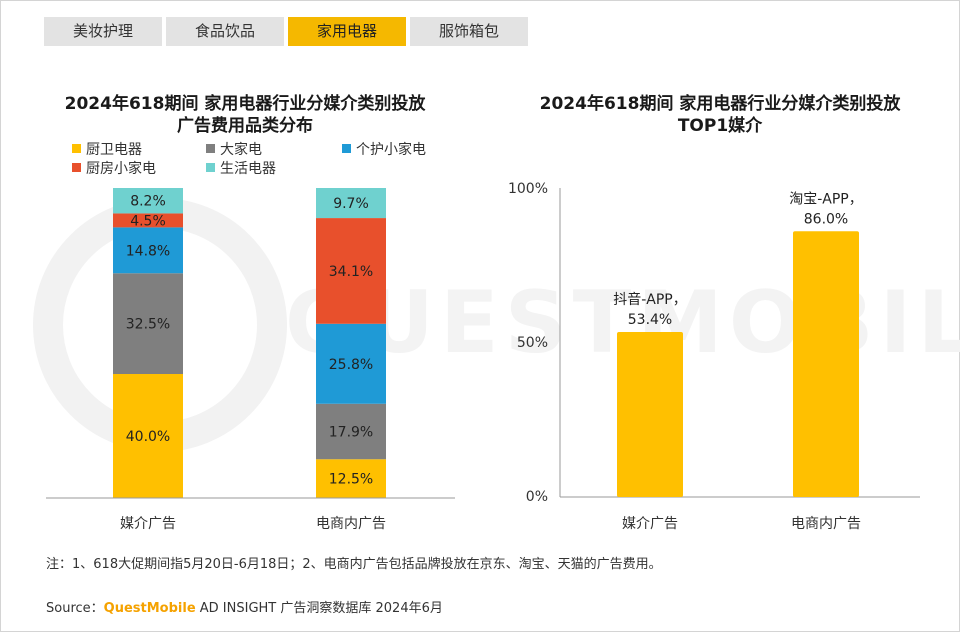 Image resolution: width=960 pixels, height=632 pixels. I want to click on source-prefix: Source：, so click(75, 608).